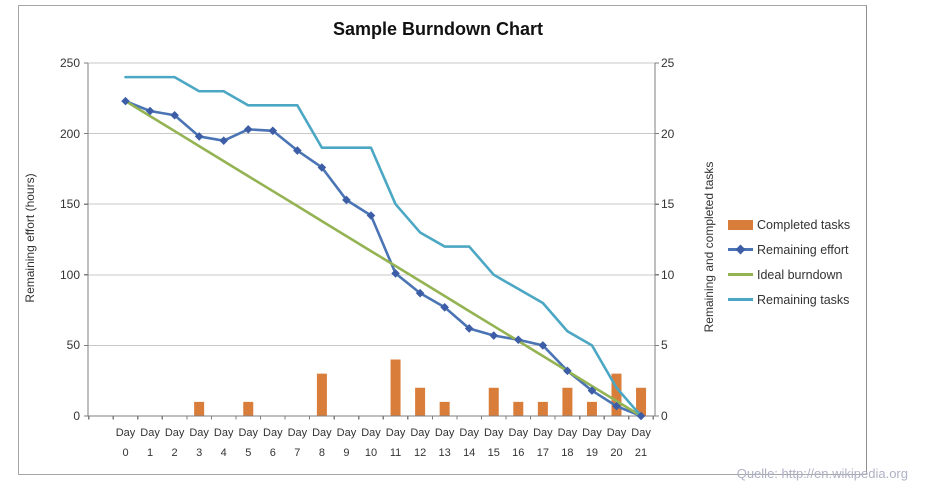 The width and height of the screenshot is (926, 492). Describe the element at coordinates (804, 224) in the screenshot. I see `legend-label: Completed tasks` at that location.